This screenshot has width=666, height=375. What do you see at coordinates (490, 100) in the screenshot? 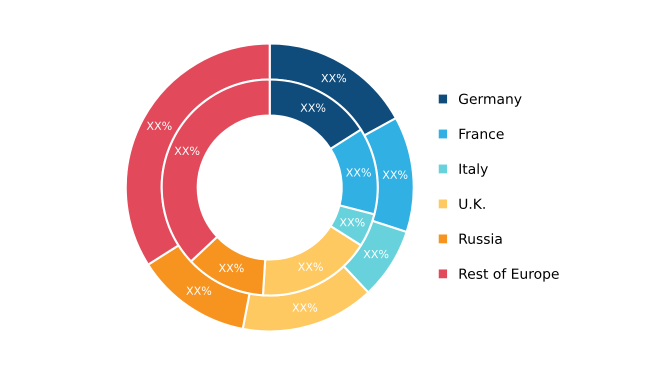
I see `legend-label: Germany` at bounding box center [490, 100].